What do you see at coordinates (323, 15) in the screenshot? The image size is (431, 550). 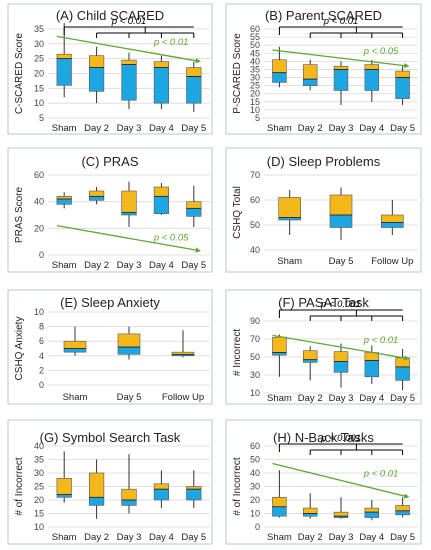 I see `panel-title: (B) Parent SCARED` at bounding box center [323, 15].